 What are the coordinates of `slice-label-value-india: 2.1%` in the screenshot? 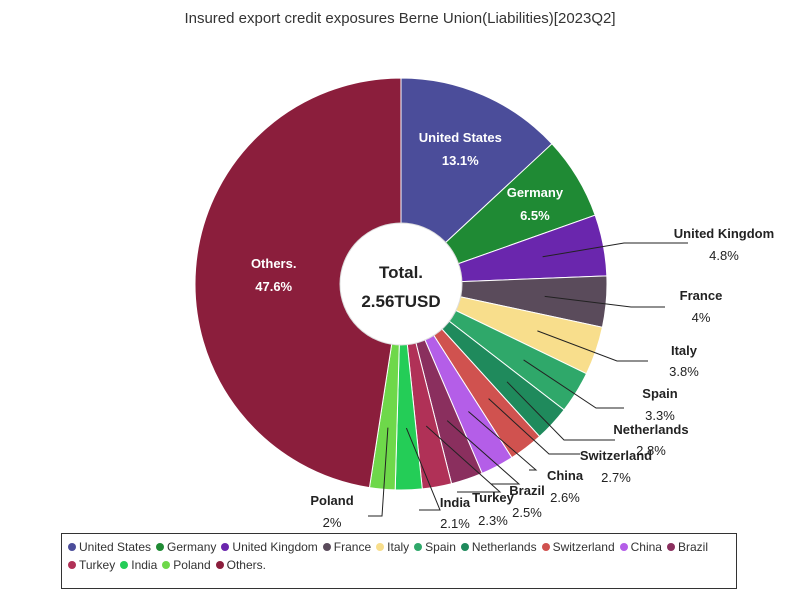 It's located at (455, 523).